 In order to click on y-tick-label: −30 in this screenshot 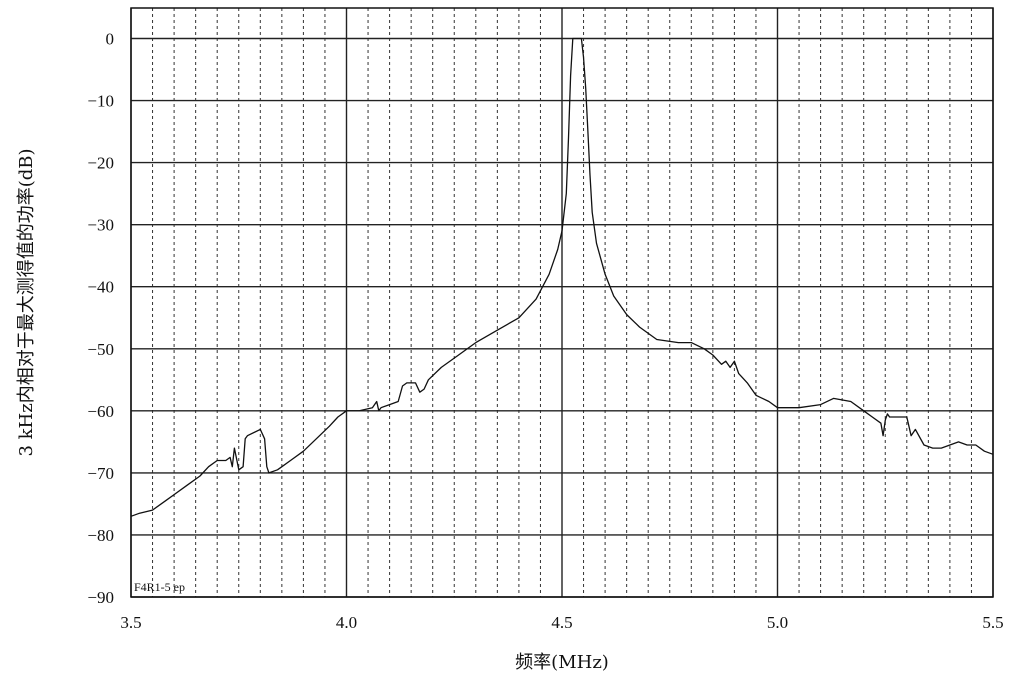, I will do `click(100, 225)`.